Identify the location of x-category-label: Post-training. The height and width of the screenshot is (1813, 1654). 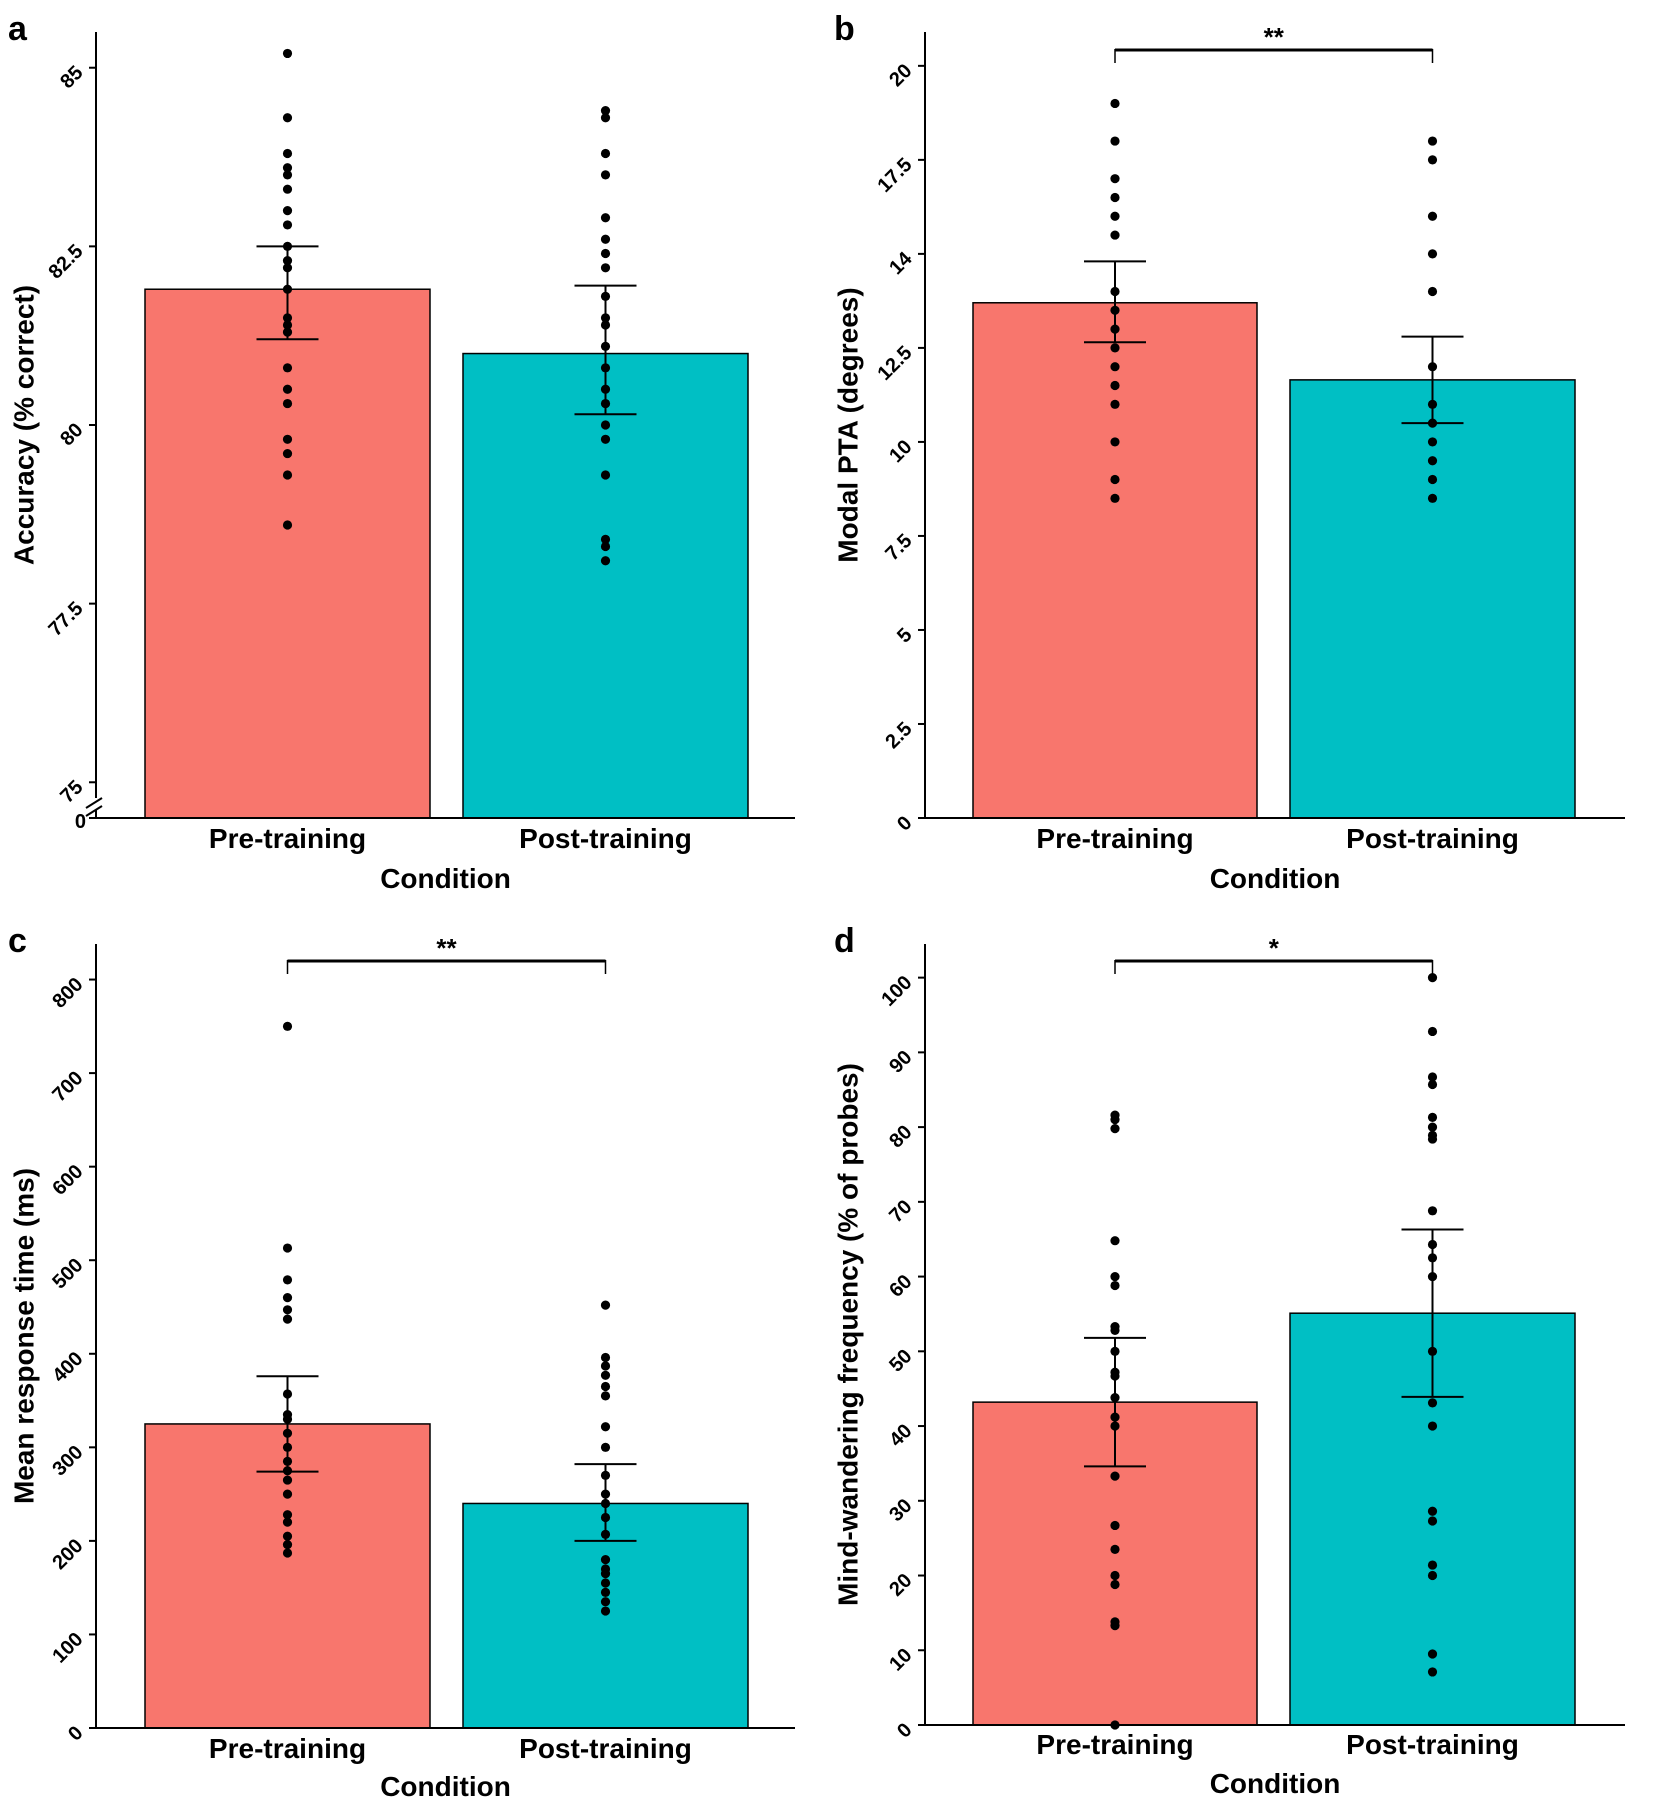
(605, 1748).